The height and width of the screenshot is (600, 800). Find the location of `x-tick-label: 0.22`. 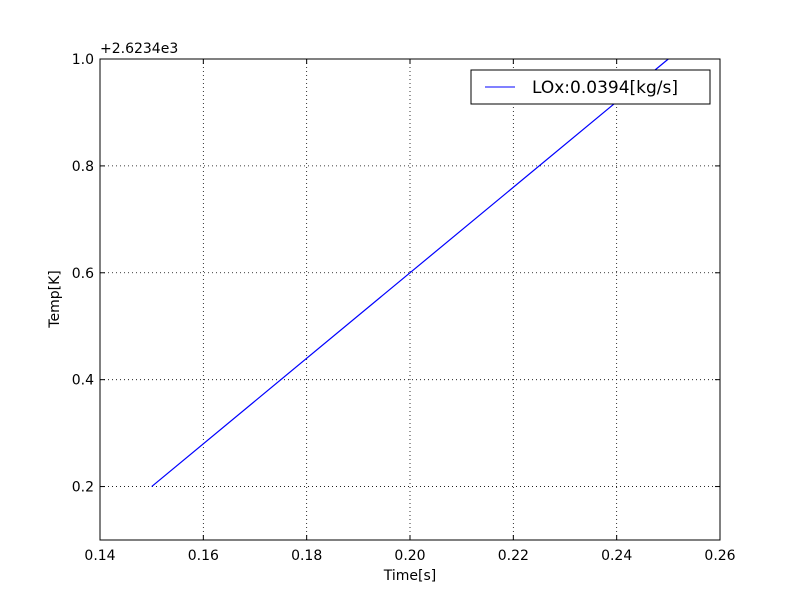

x-tick-label: 0.22 is located at coordinates (513, 556).